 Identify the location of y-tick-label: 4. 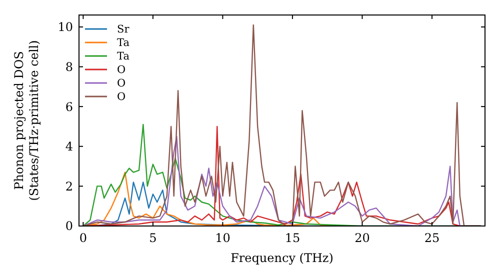
(69, 147).